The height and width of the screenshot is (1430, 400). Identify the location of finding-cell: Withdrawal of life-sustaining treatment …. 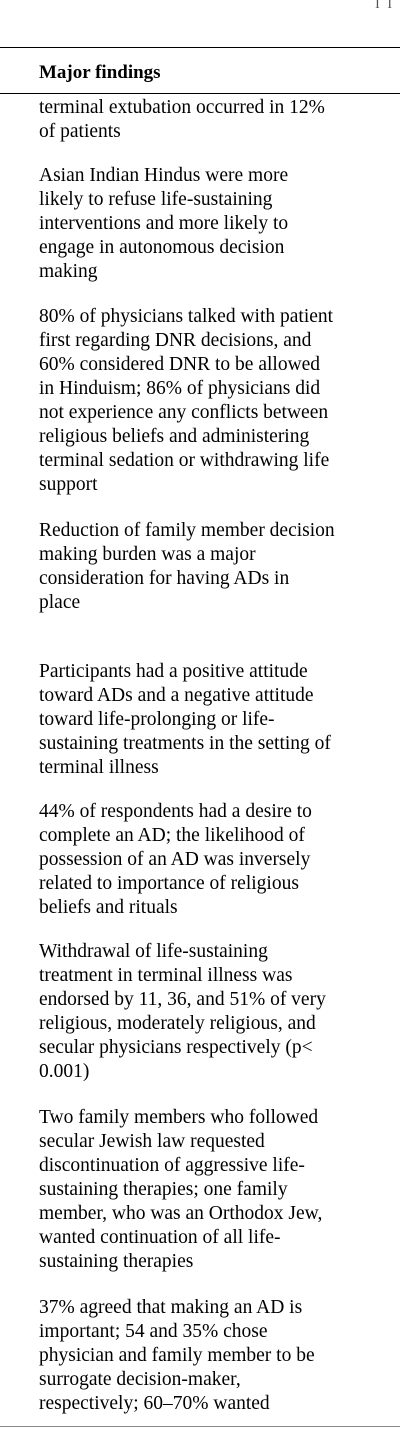
(182, 1011).